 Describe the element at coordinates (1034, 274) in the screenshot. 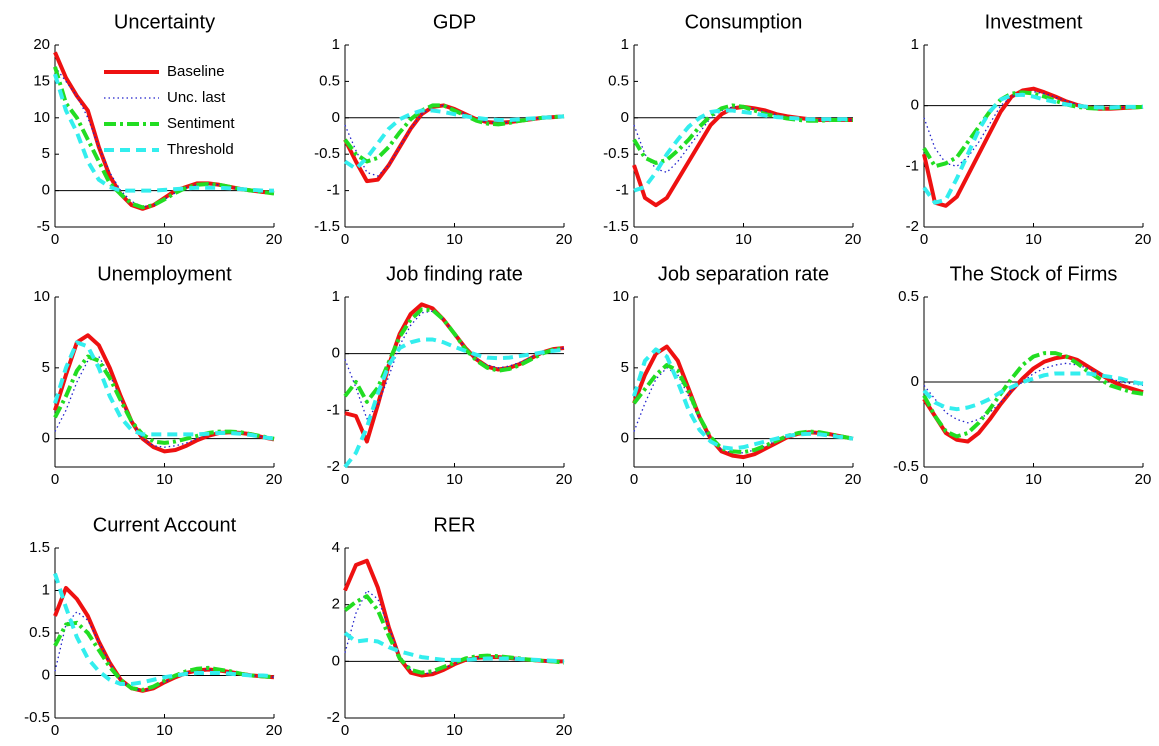

I see `subplot-title: The Stock of Firms` at that location.